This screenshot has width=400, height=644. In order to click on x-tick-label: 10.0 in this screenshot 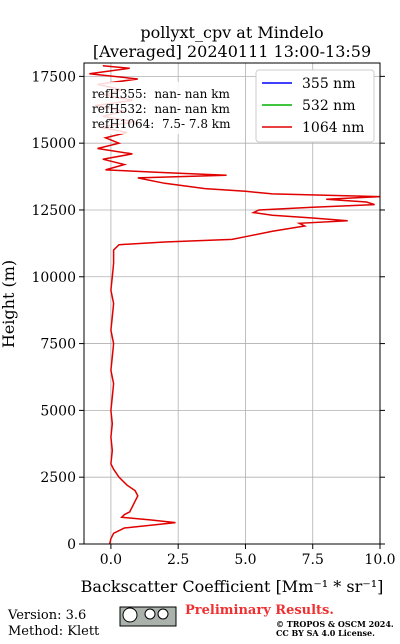, I will do `click(379, 560)`.